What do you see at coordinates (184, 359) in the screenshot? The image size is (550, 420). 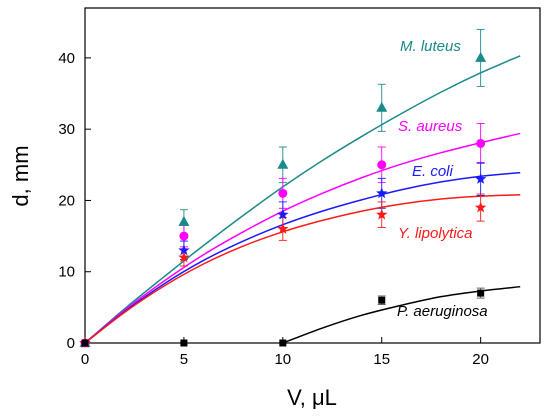 I see `x-tick-label: 5` at bounding box center [184, 359].